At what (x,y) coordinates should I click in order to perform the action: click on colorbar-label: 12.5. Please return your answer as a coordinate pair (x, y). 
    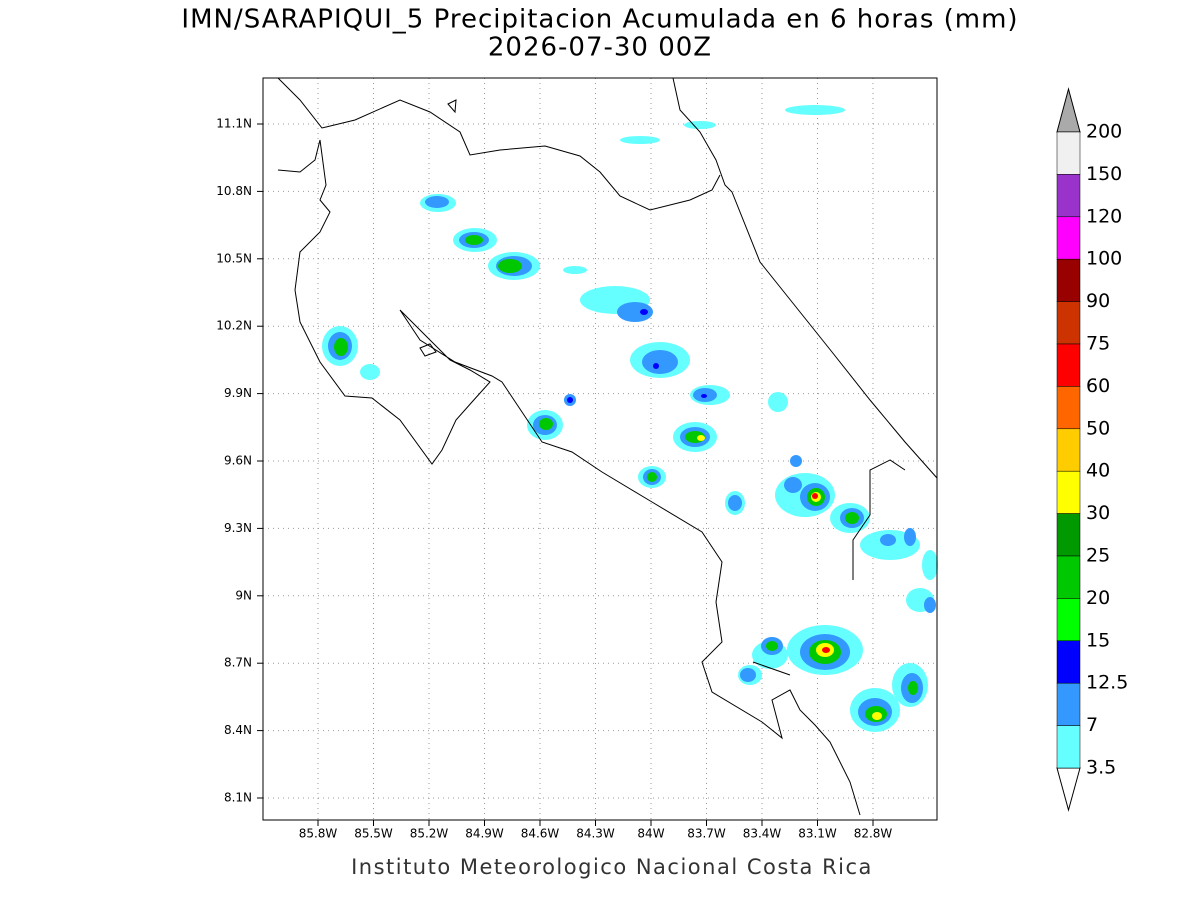
    Looking at the image, I should click on (1107, 683).